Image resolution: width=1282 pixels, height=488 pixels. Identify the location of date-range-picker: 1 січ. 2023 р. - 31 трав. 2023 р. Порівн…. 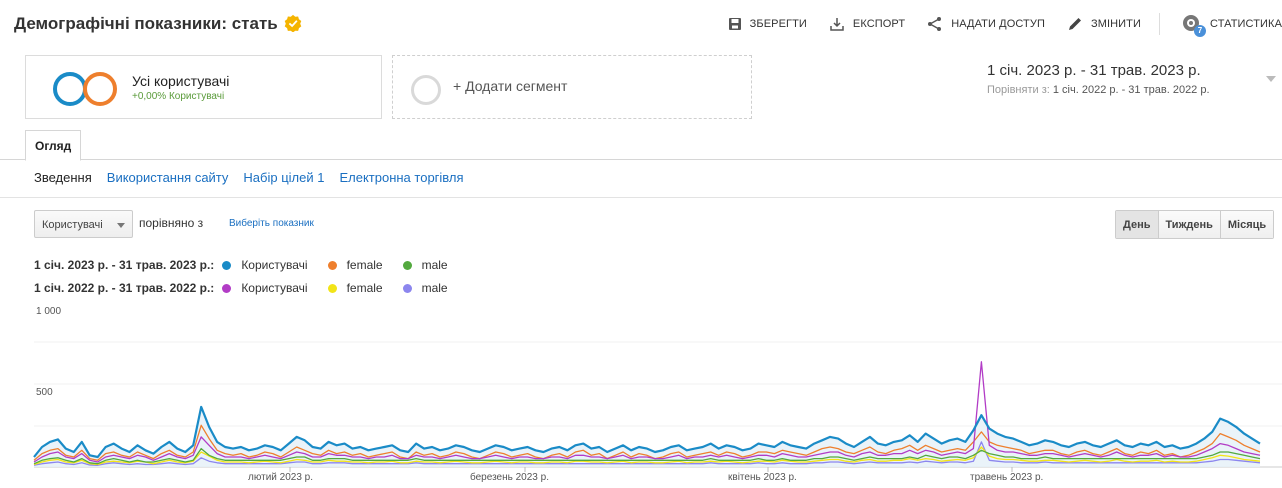
(1134, 82).